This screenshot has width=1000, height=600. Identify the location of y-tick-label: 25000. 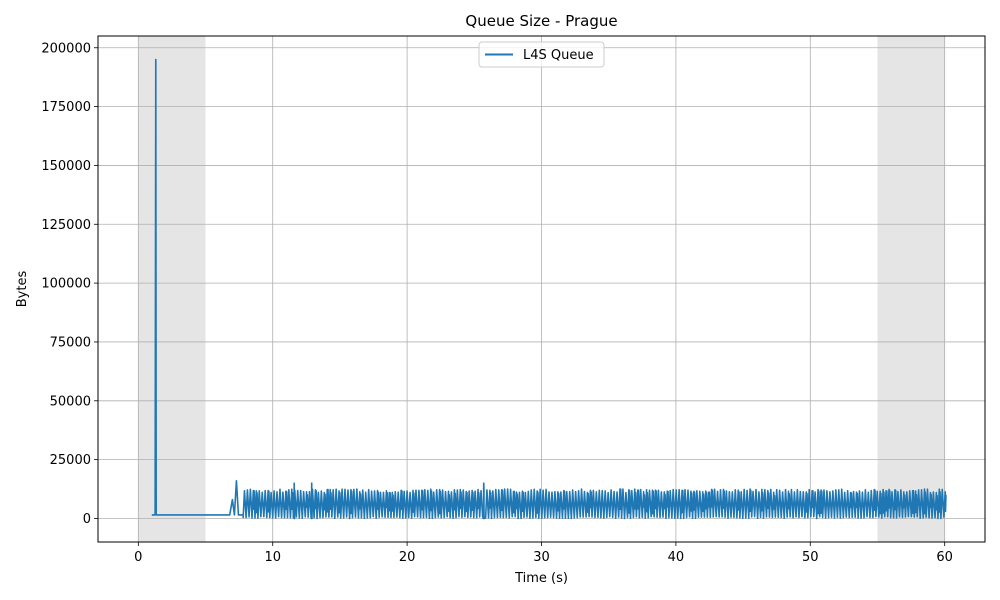
(70, 460).